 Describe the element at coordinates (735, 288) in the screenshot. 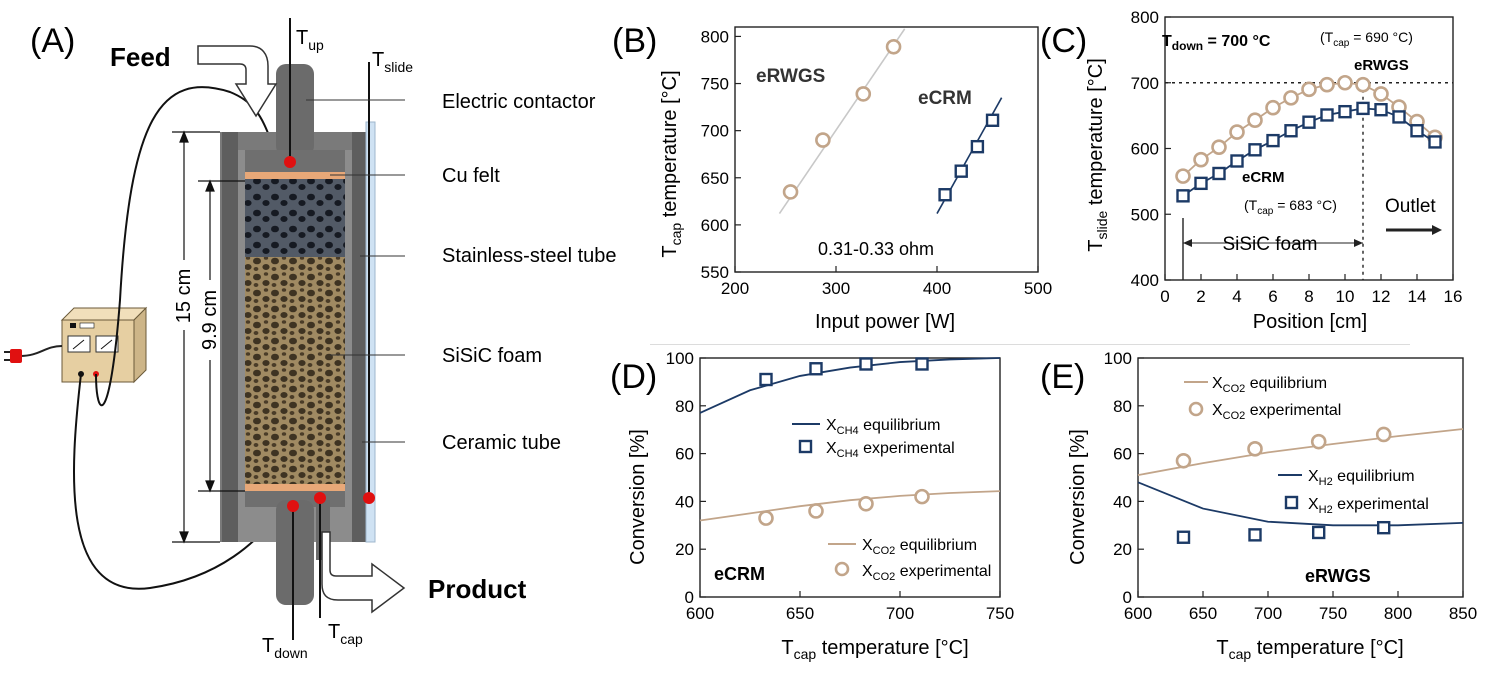

I see `x-tick-label: 200` at that location.